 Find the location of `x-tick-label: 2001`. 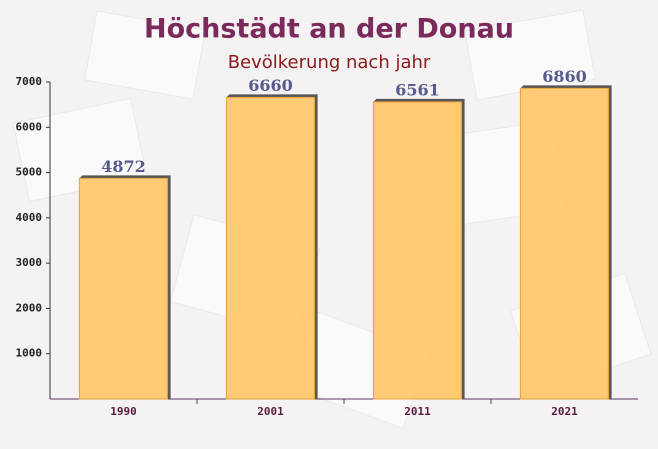

x-tick-label: 2001 is located at coordinates (270, 411).